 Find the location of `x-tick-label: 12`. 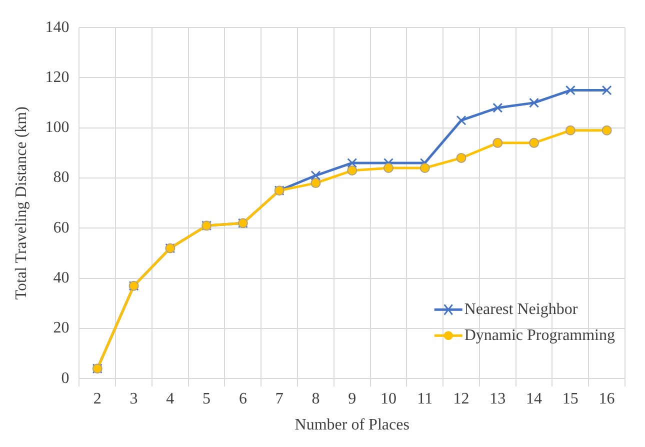

x-tick-label: 12 is located at coordinates (461, 399).